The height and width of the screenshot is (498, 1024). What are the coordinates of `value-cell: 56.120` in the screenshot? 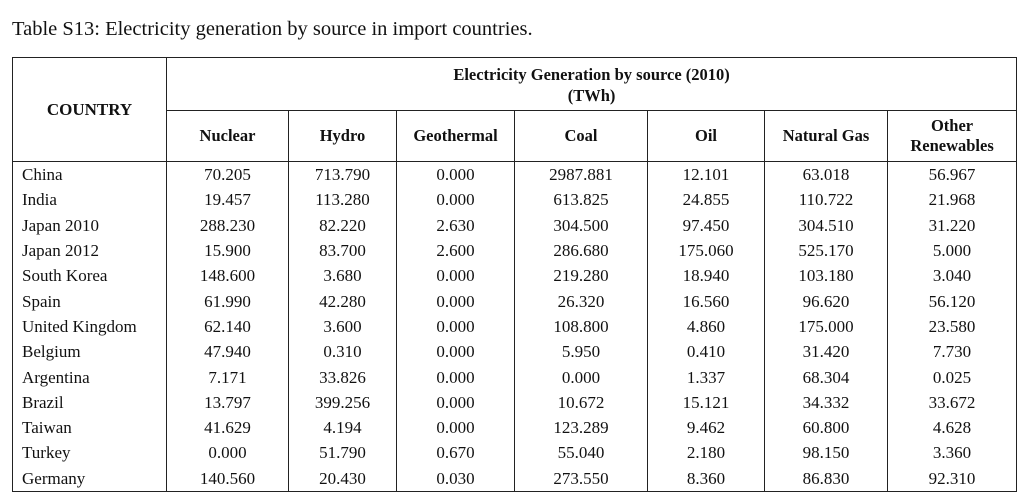 It's located at (952, 301).